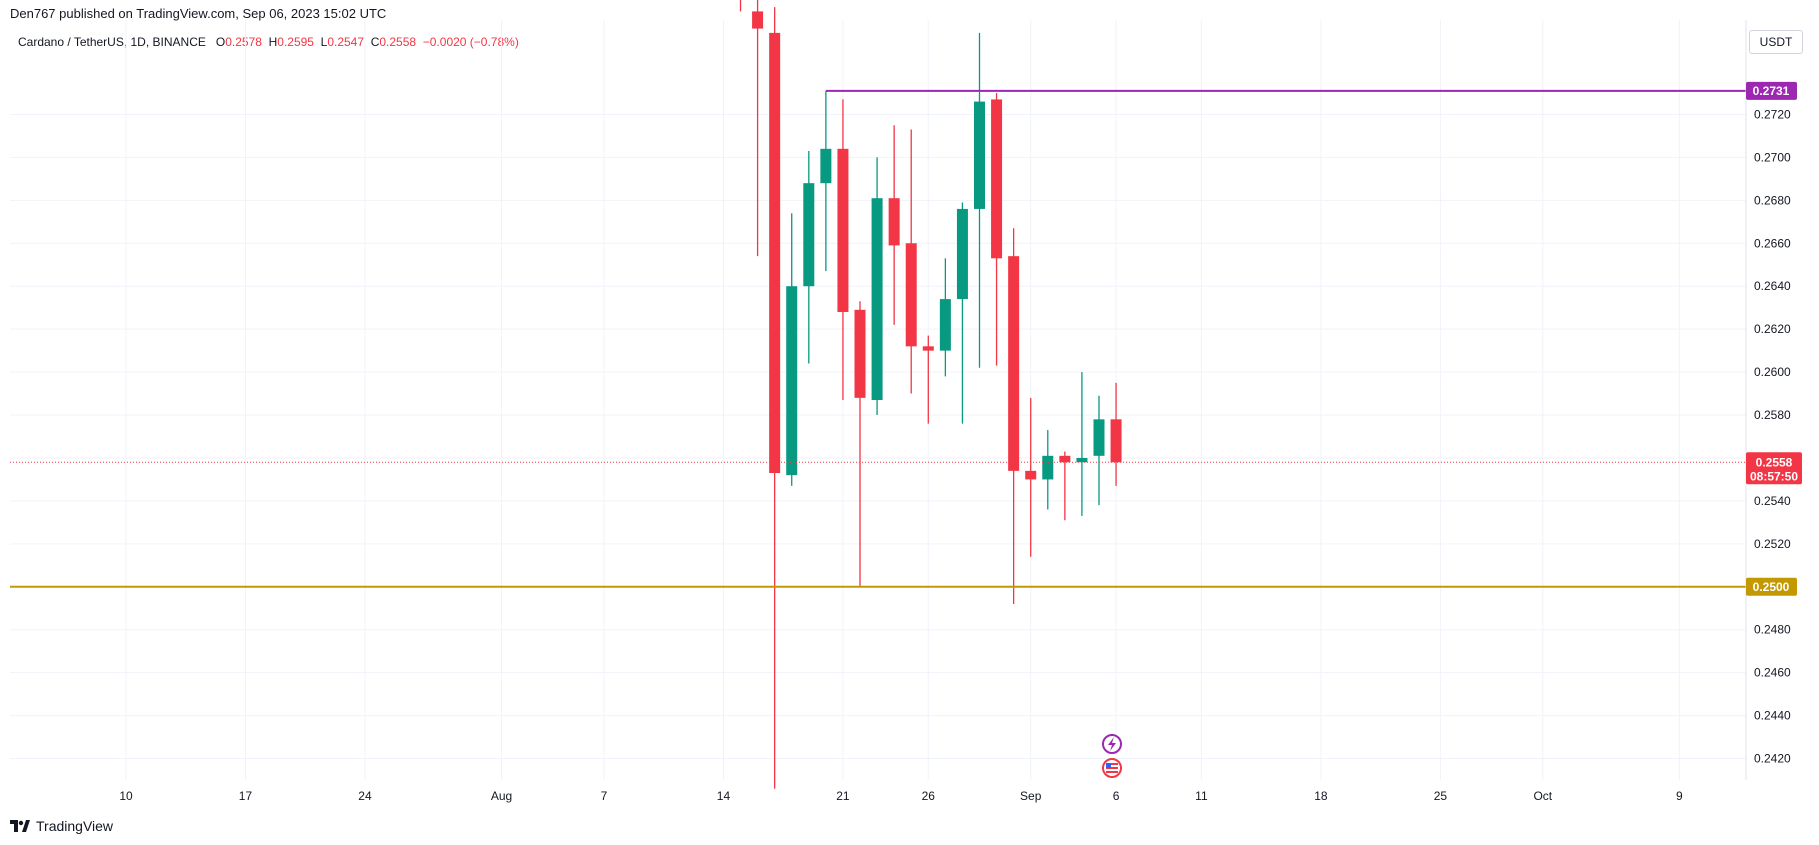  I want to click on x-tick-label: Oct, so click(1542, 796).